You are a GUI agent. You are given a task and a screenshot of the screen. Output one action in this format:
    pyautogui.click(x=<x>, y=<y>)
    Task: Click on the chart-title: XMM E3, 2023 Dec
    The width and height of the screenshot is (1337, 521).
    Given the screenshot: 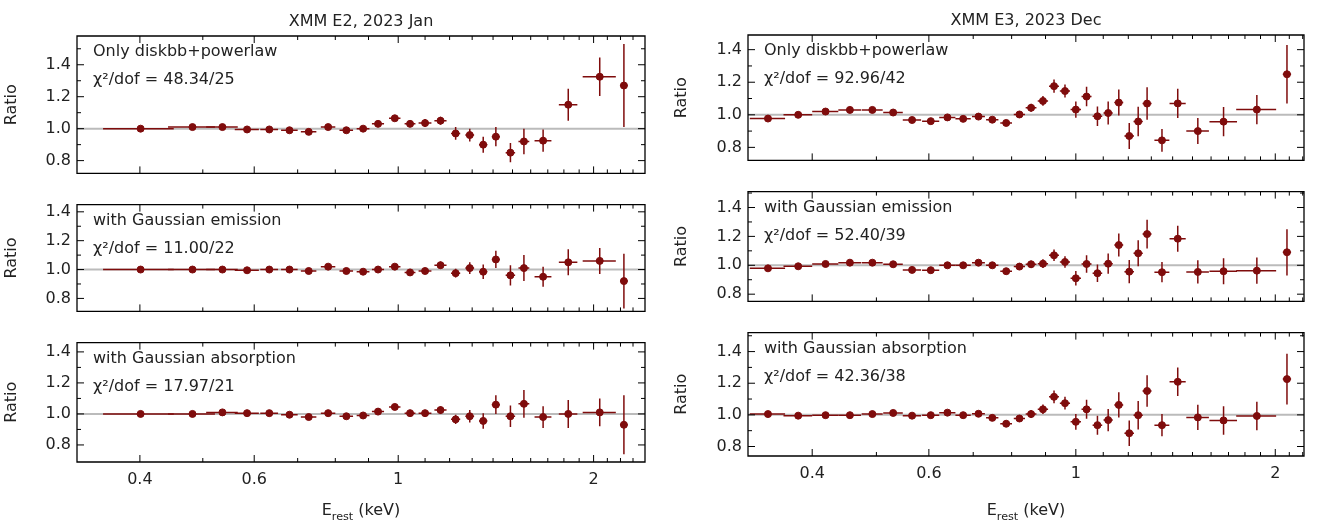 What is the action you would take?
    pyautogui.click(x=1026, y=19)
    